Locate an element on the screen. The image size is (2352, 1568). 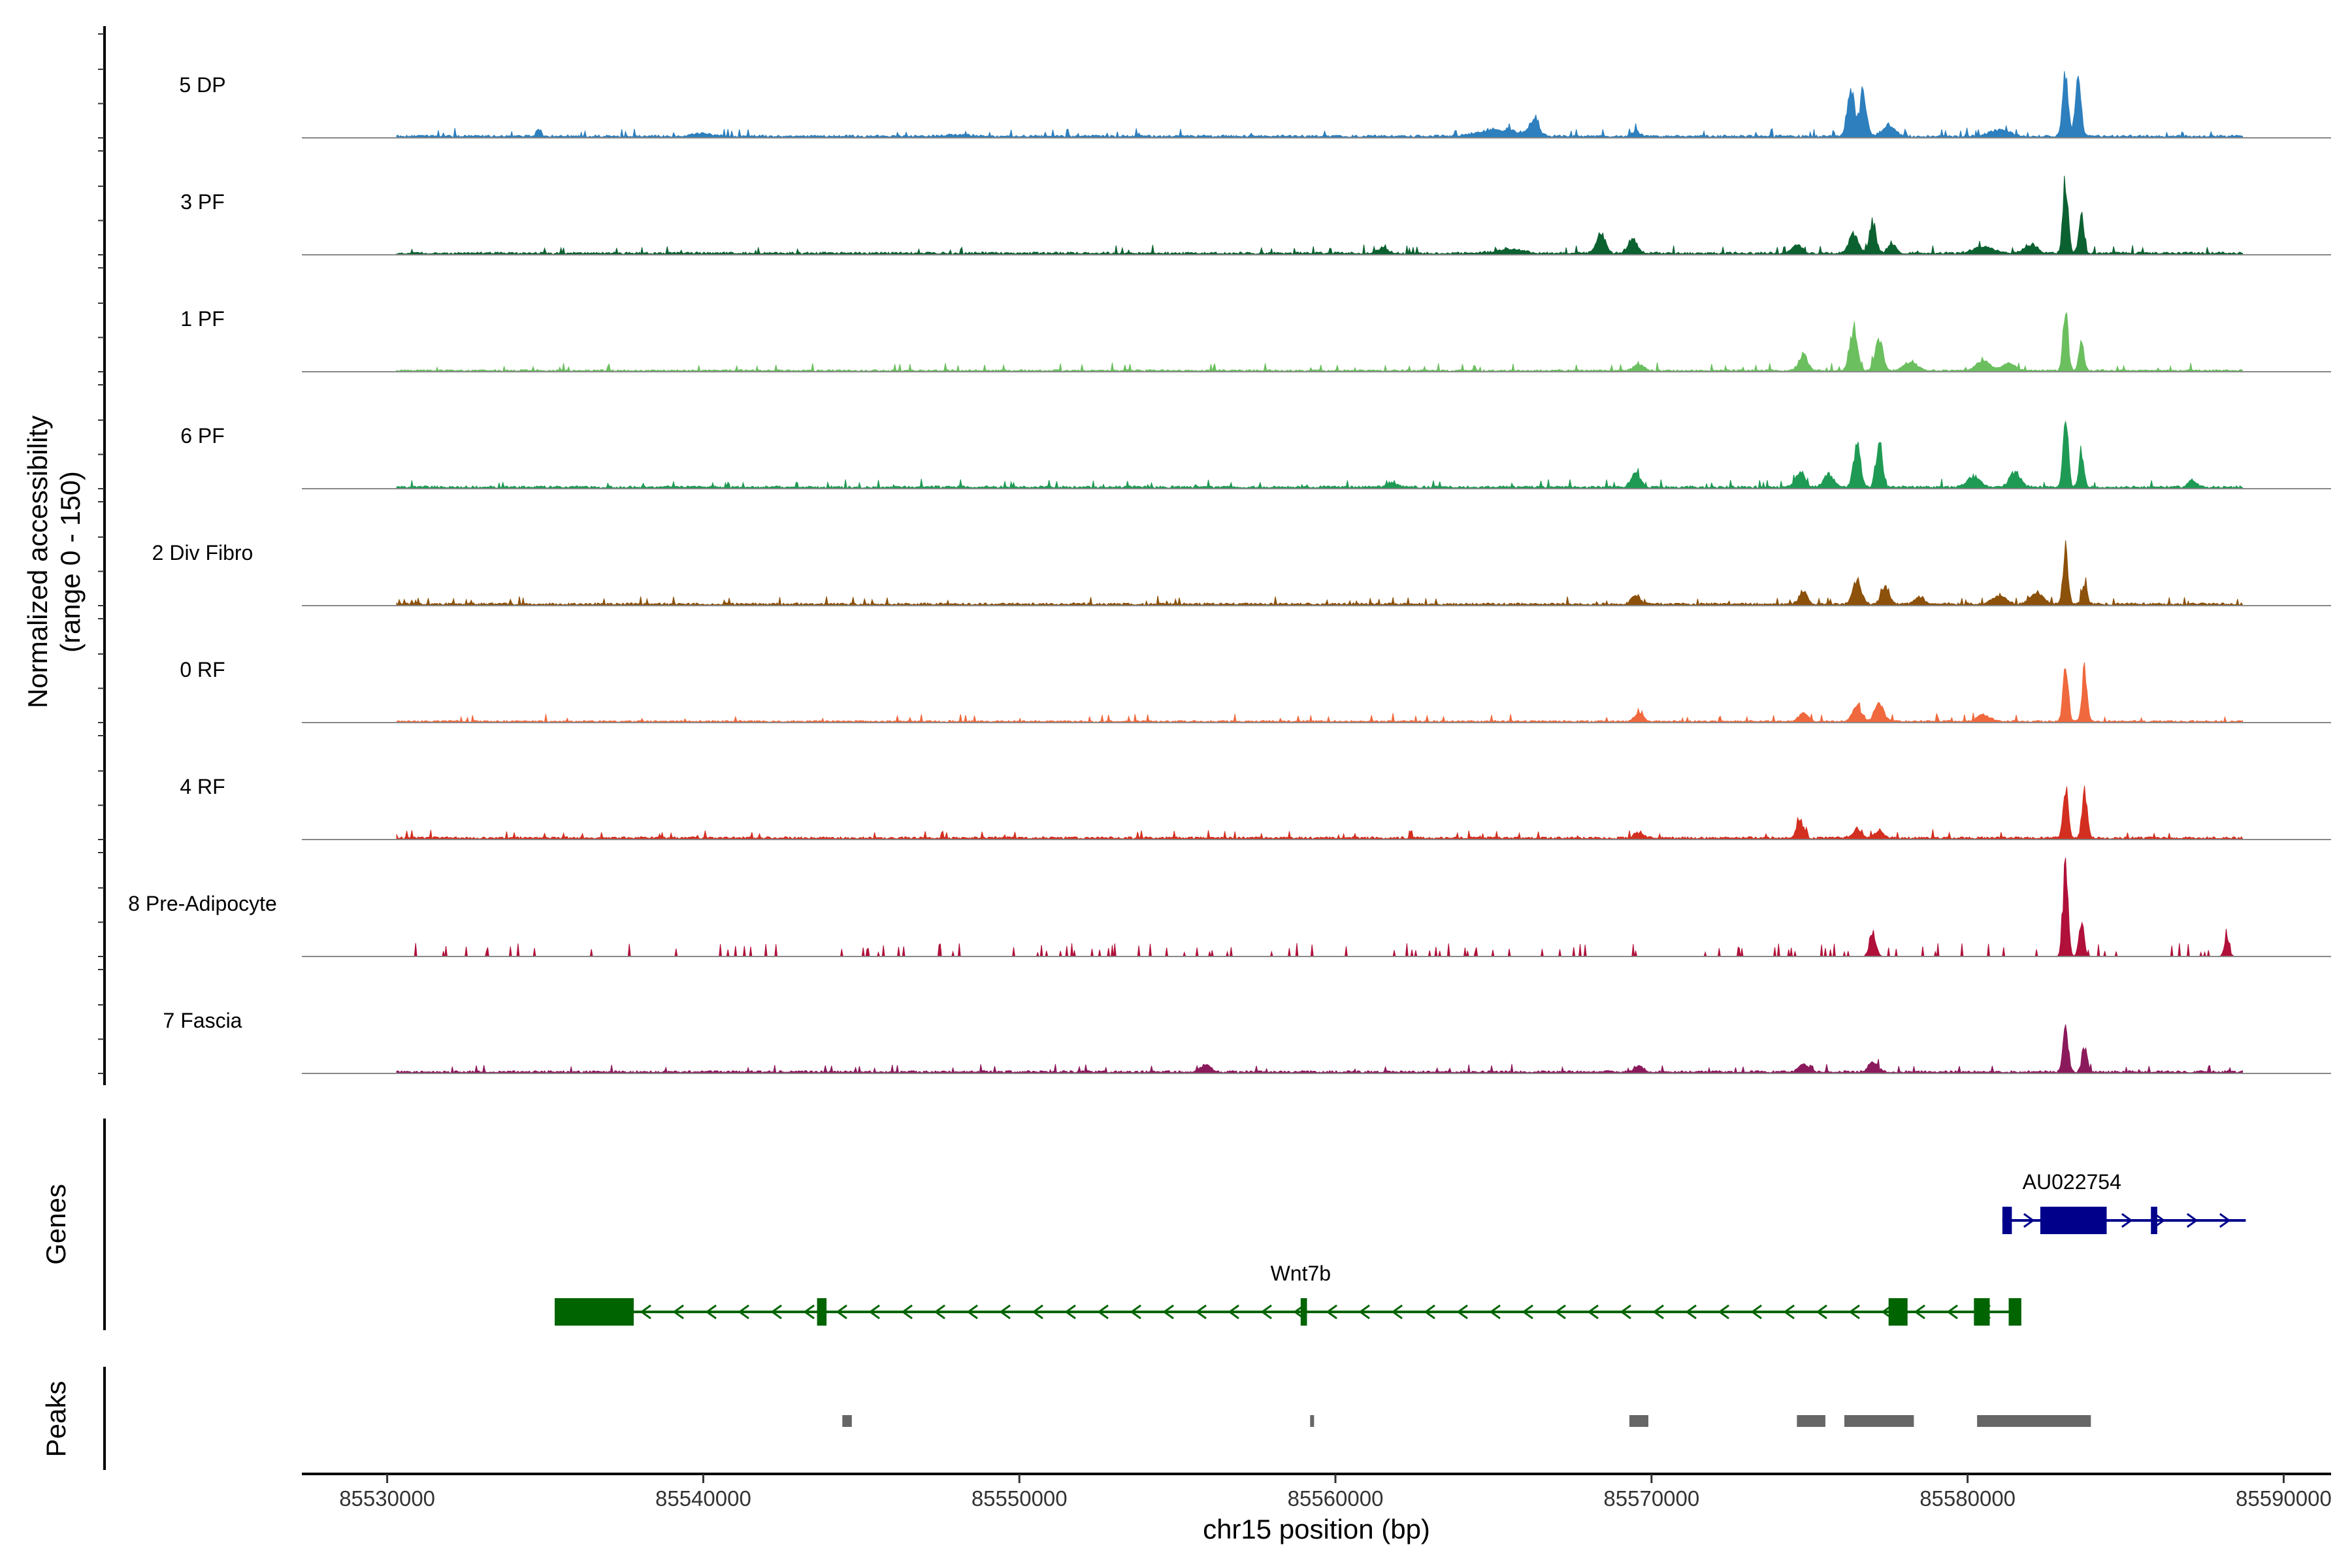
track-6-pf: 6 PF is located at coordinates (1255, 455).